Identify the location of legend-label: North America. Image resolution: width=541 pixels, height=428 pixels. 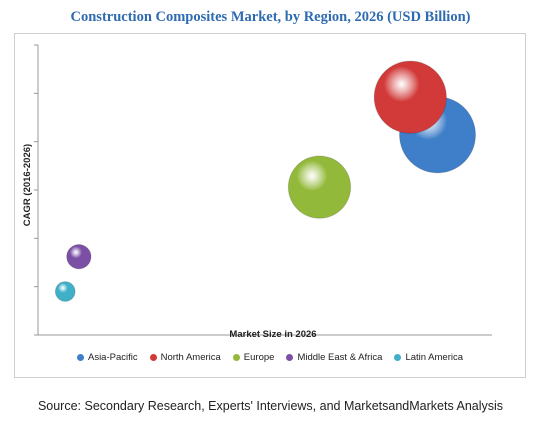
(190, 357).